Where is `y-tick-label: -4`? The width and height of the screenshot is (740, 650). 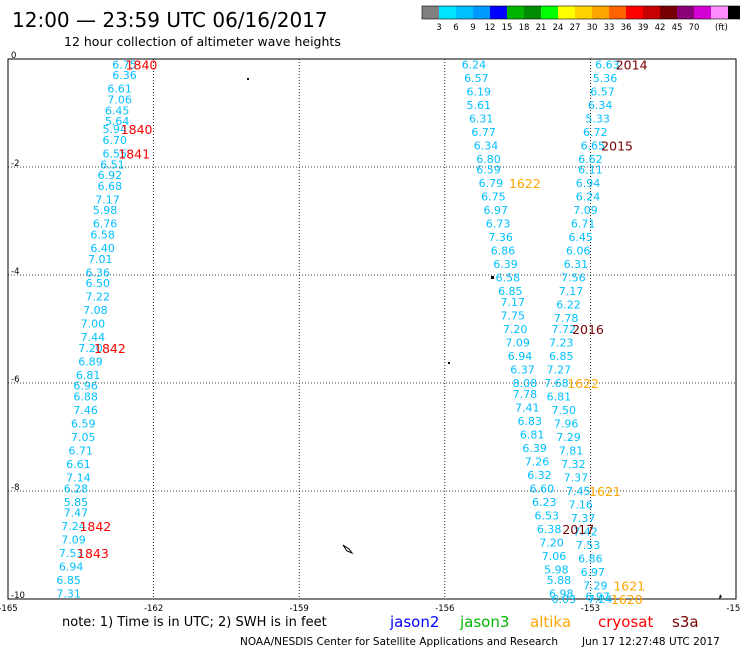 y-tick-label: -4 is located at coordinates (15, 272).